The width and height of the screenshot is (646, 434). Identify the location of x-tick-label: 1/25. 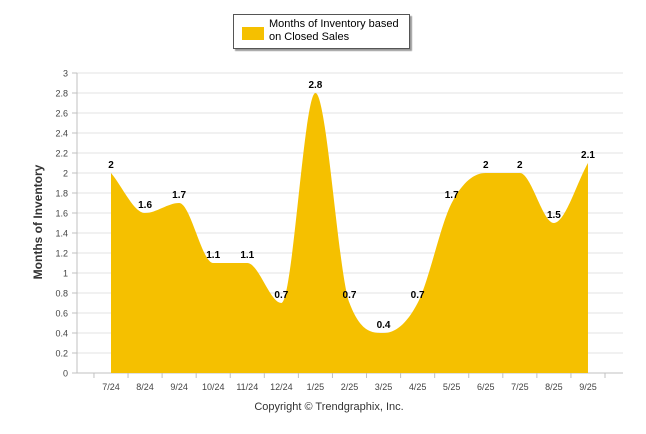
(316, 387).